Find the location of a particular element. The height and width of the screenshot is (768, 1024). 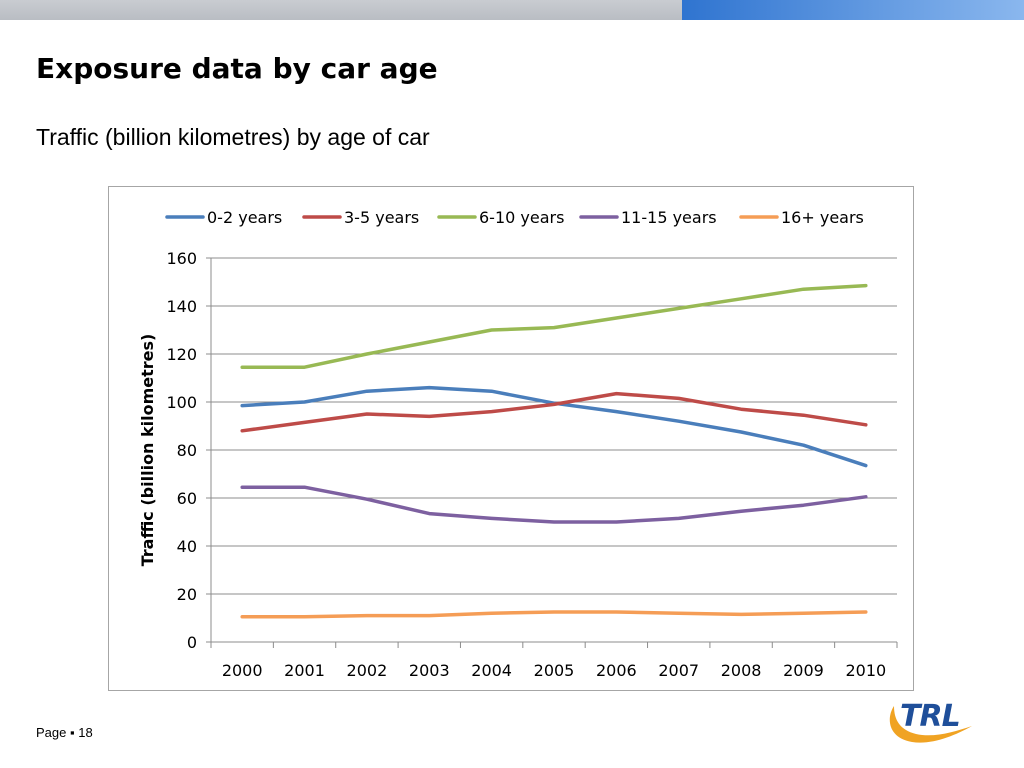

legend-label: 11-15 years is located at coordinates (669, 217).